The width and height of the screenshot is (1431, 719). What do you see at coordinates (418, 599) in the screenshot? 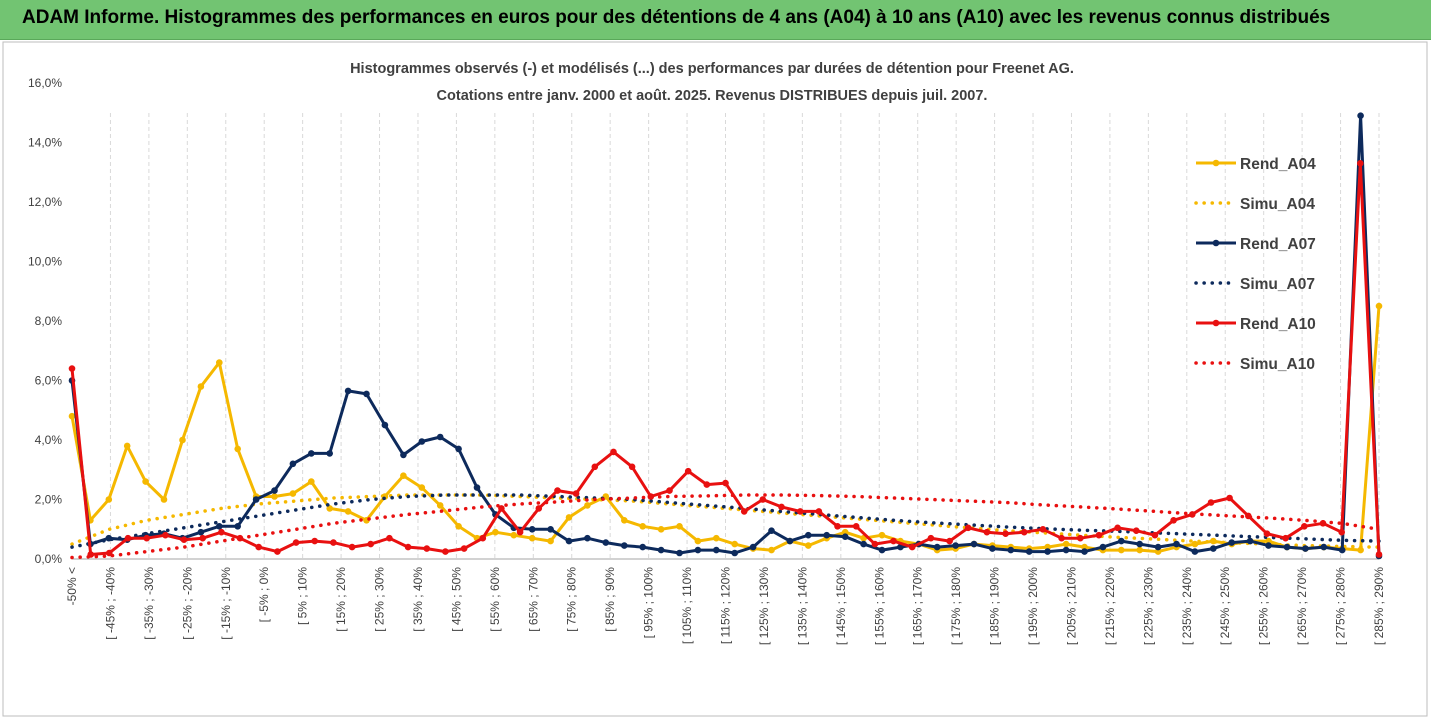
I see `x-tick-label: [ 35% ; 40%` at bounding box center [418, 599].